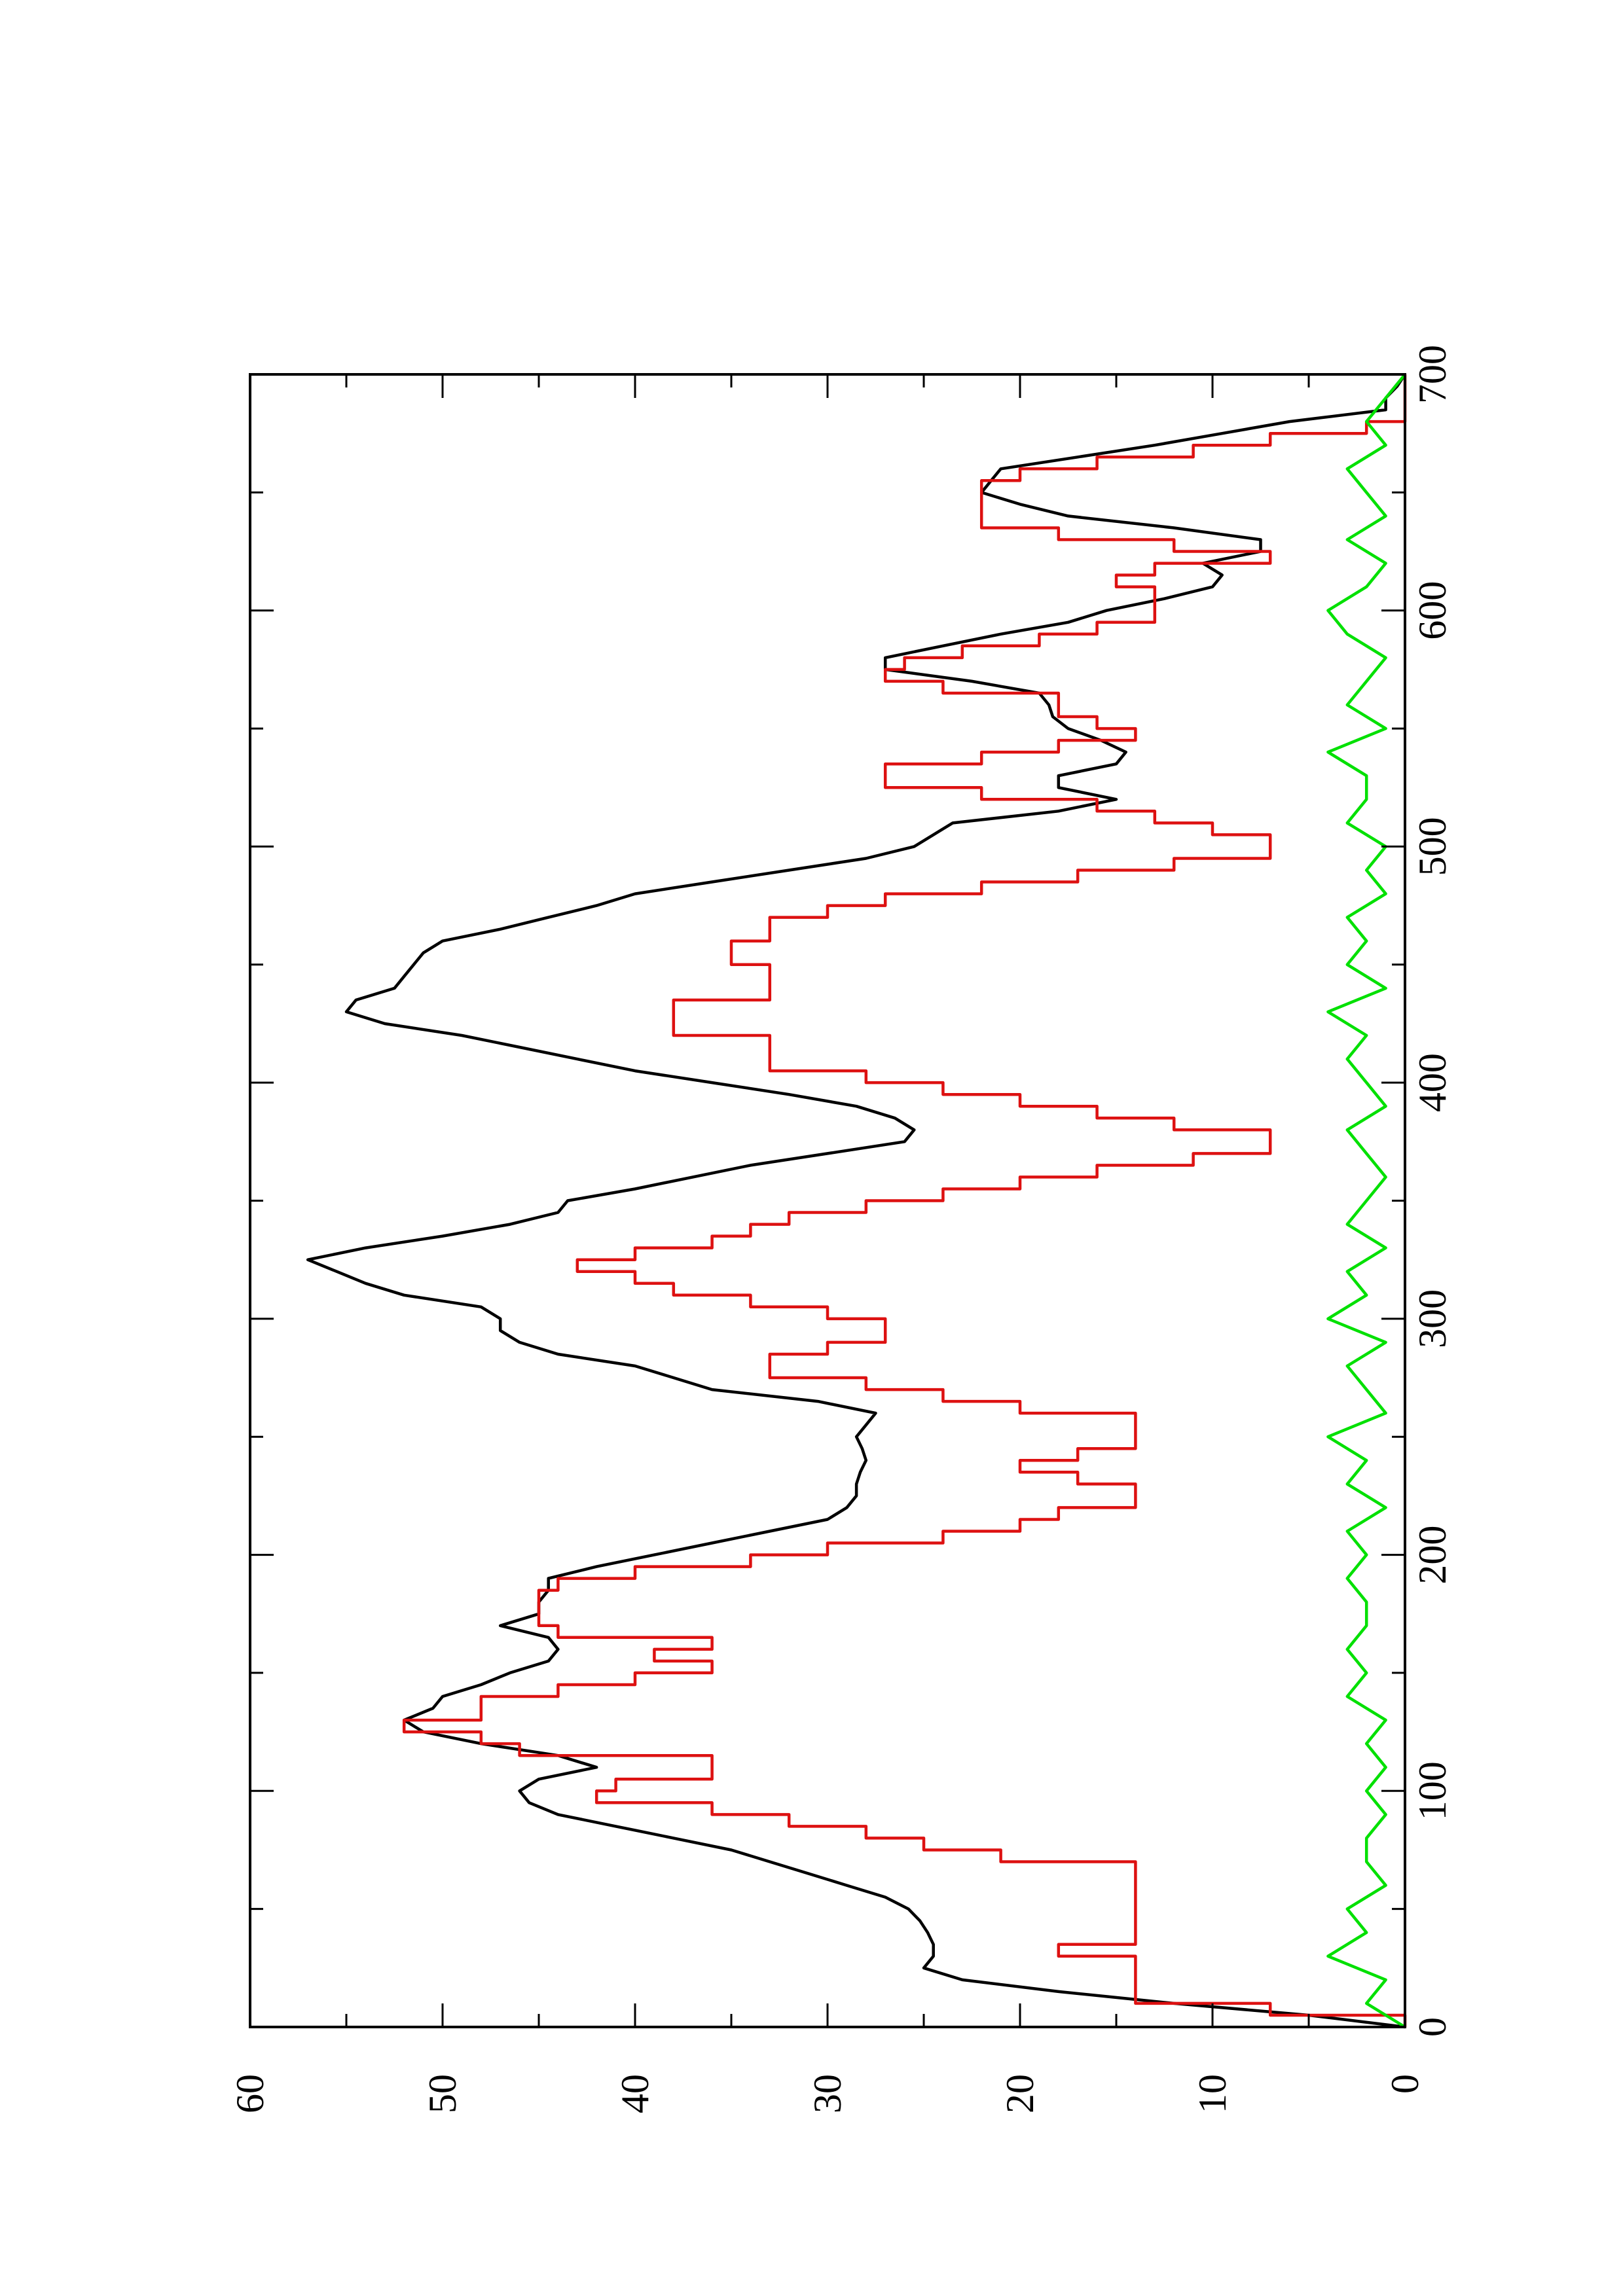 The height and width of the screenshot is (2296, 1623). Describe the element at coordinates (1212, 2093) in the screenshot. I see `y-tick-label: 10` at that location.